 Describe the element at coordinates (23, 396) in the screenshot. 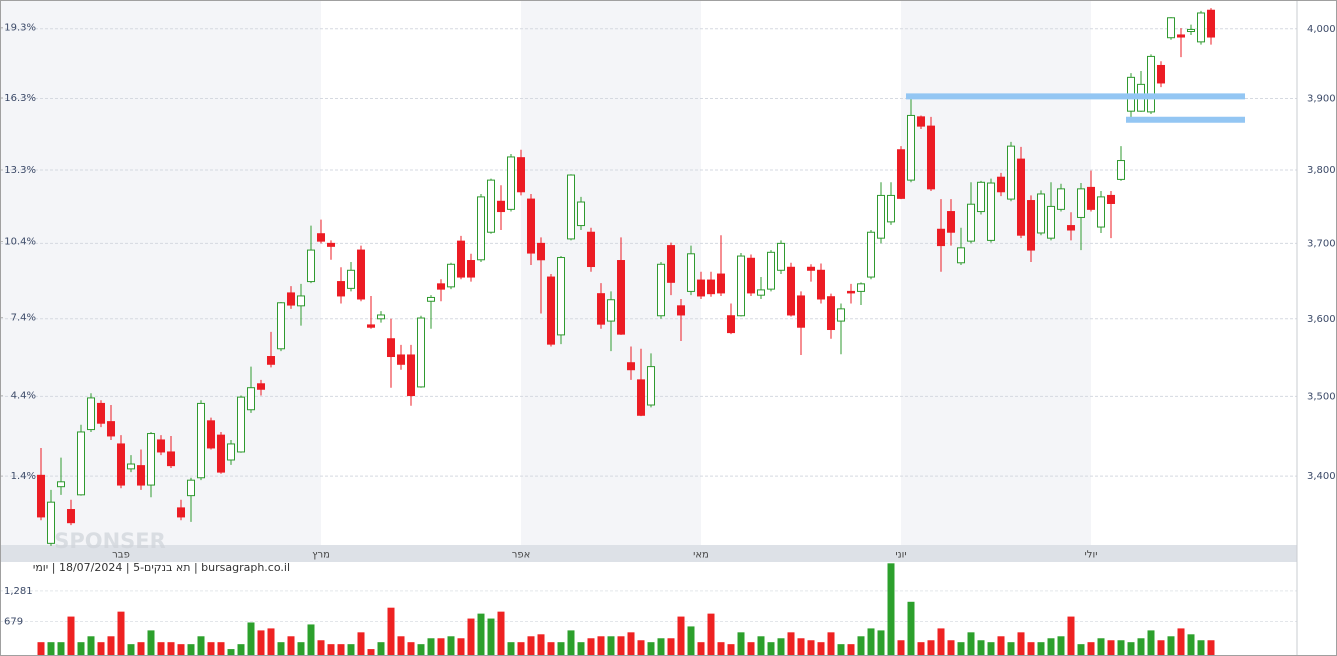

I see `y2-tick-label: 4.4%` at that location.